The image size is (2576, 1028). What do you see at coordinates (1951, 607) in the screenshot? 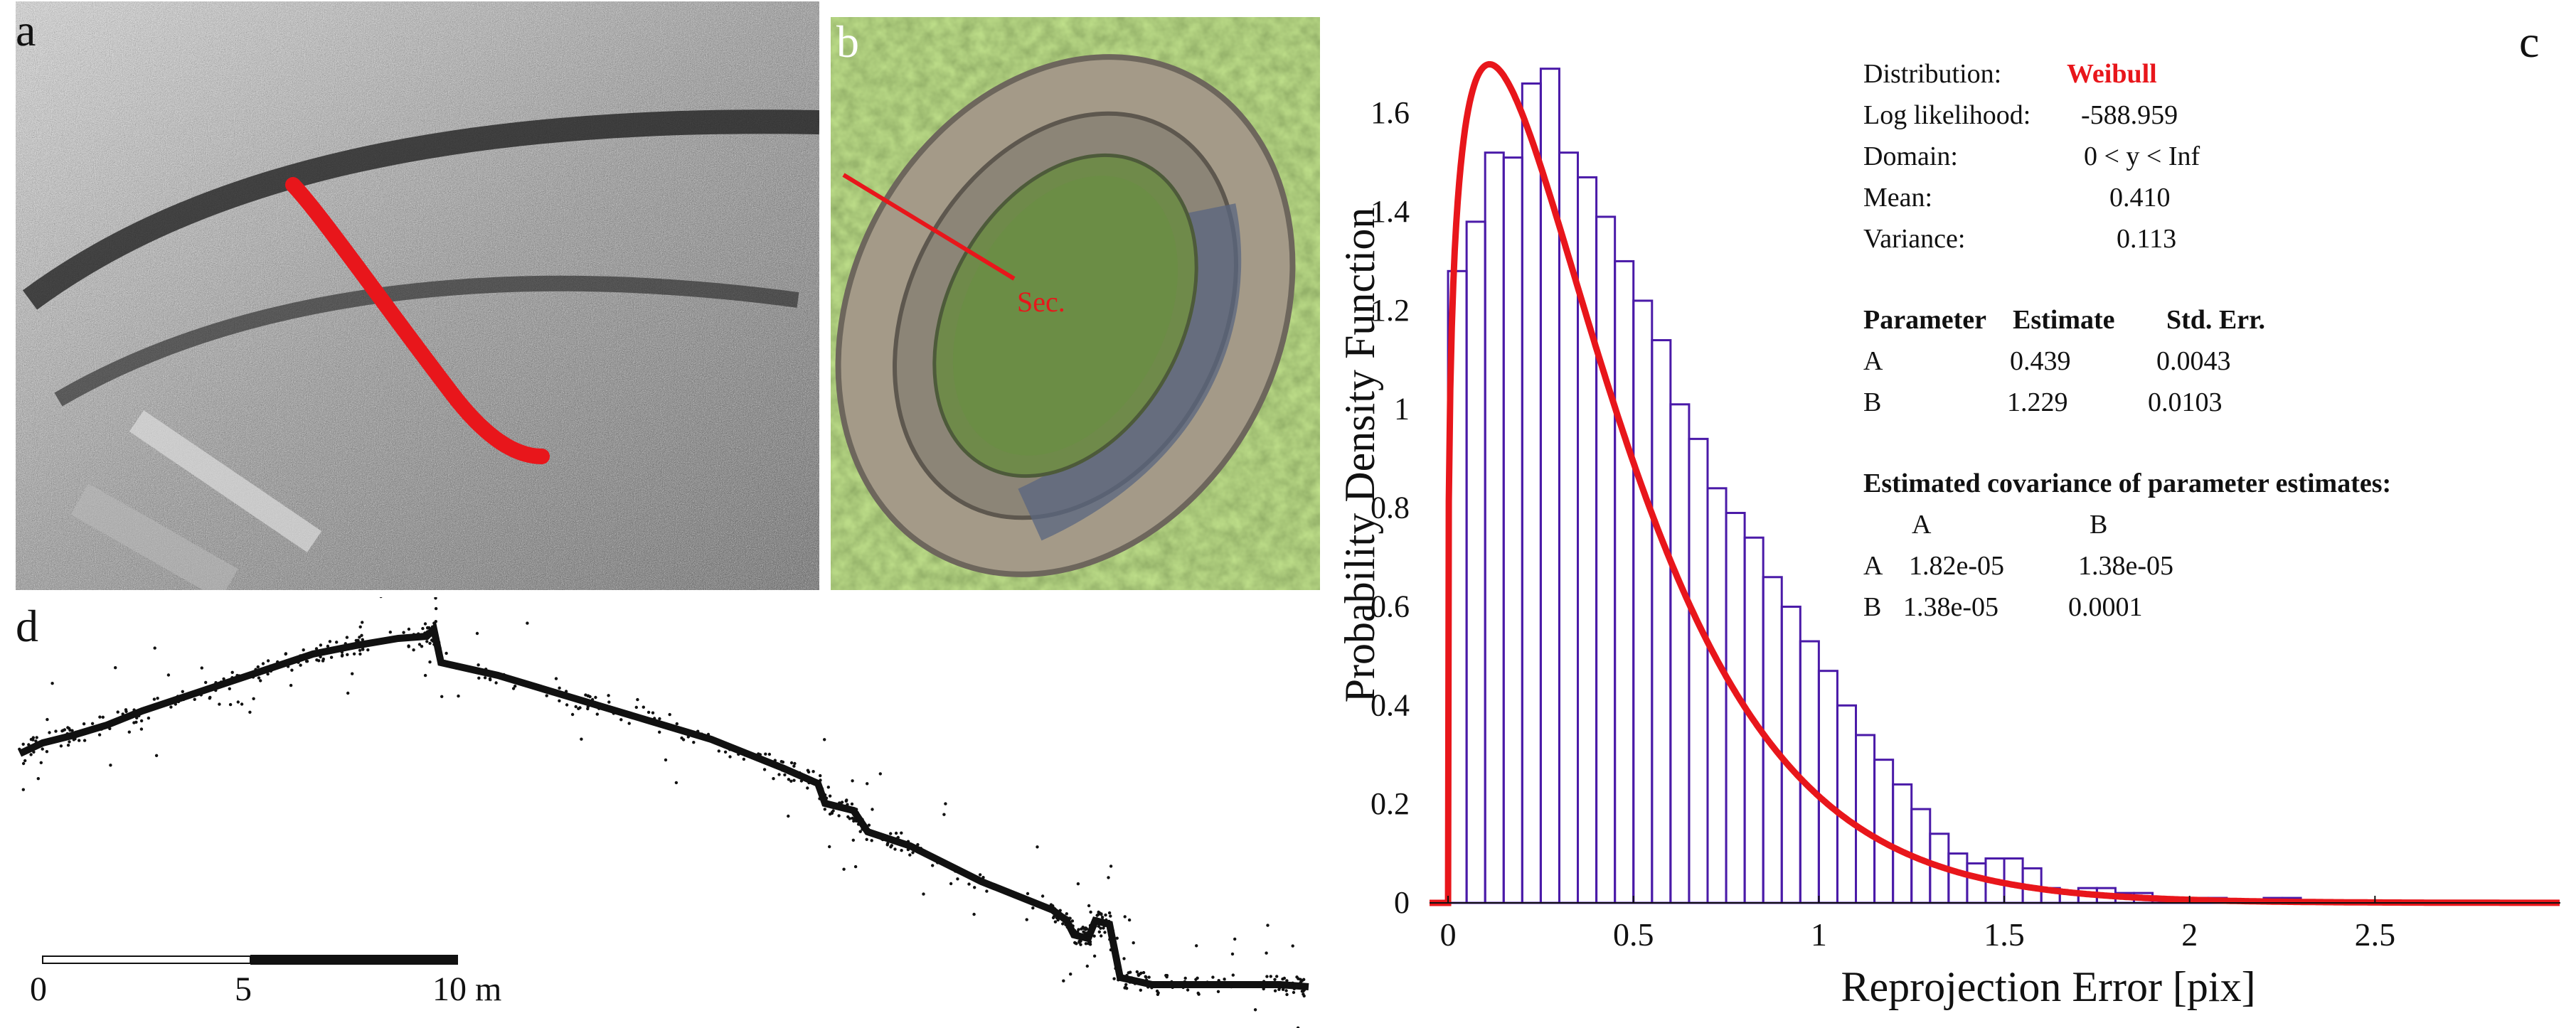
I see `cov-row-b-val1: 1.38e-05` at bounding box center [1951, 607].